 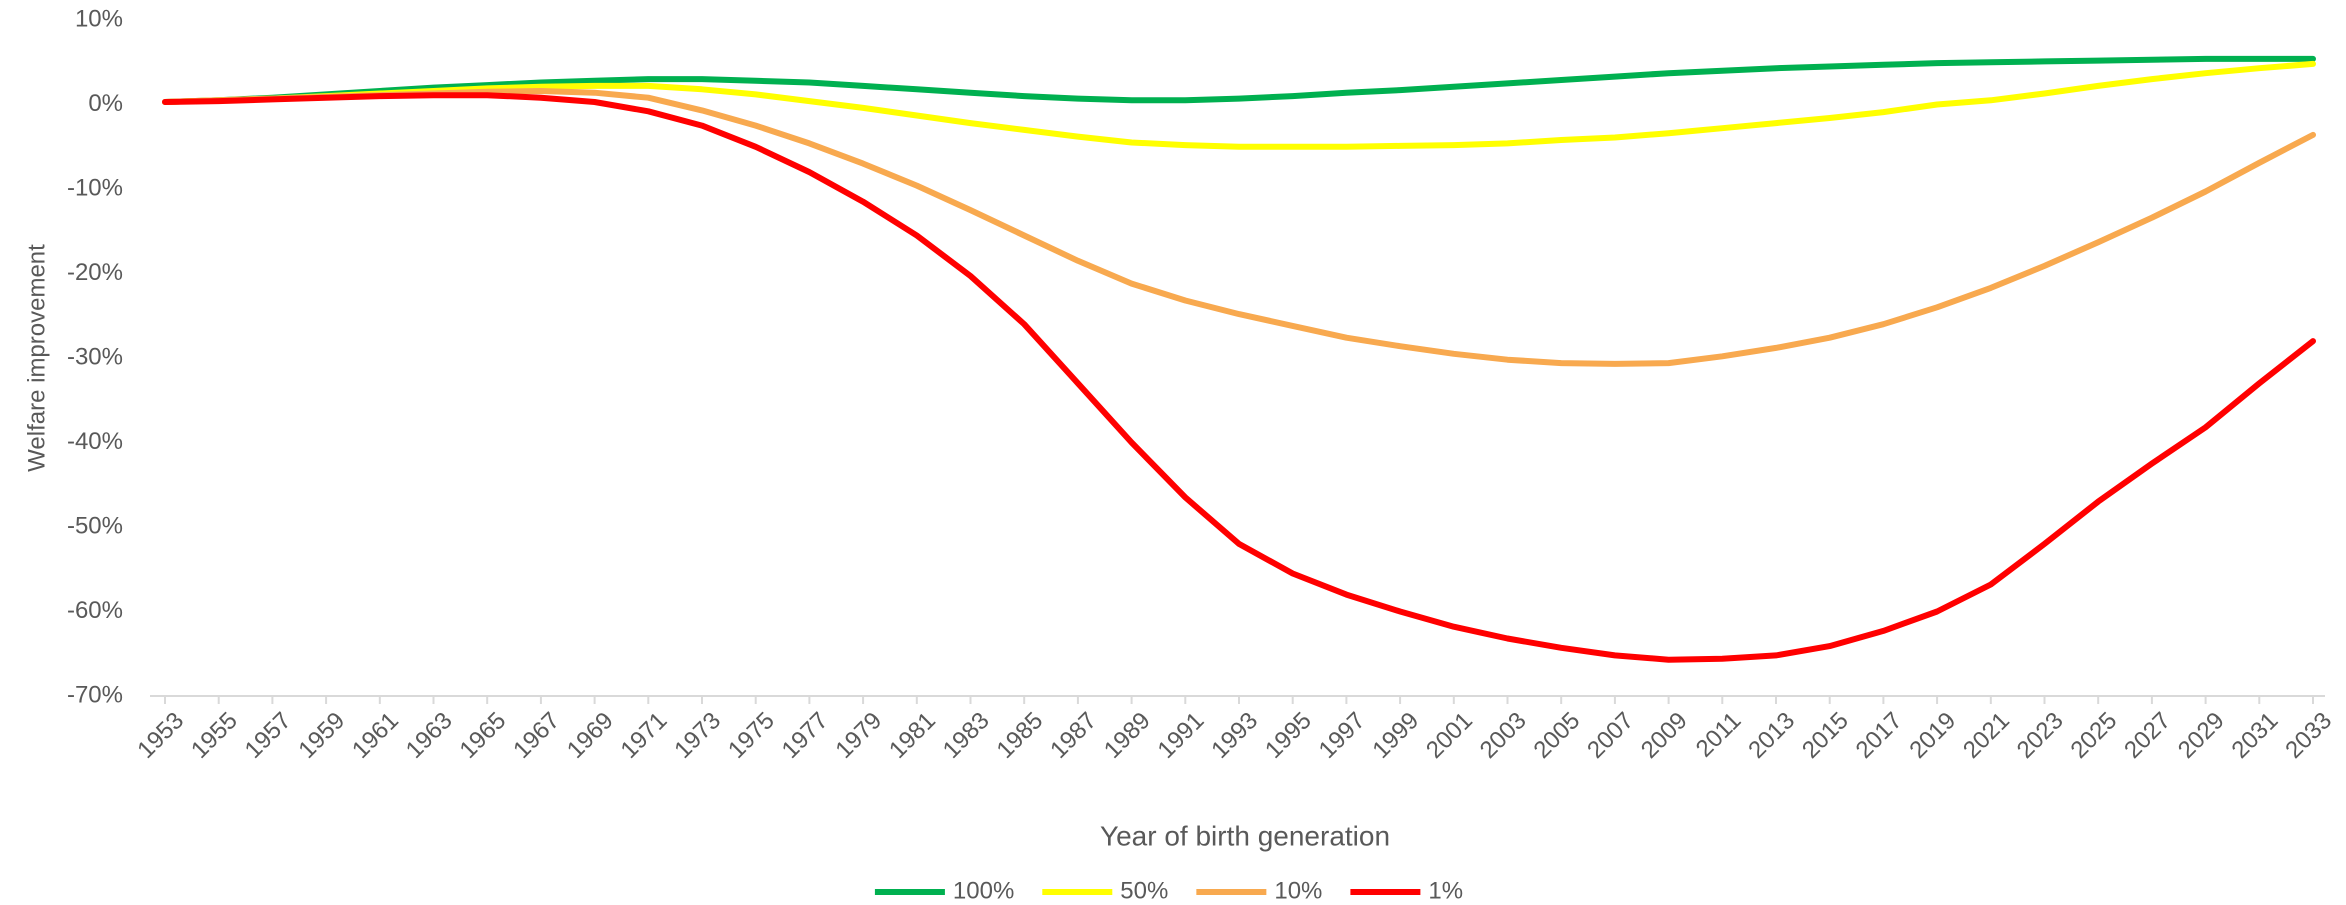 I want to click on y-tick-label: 10%, so click(x=99, y=18).